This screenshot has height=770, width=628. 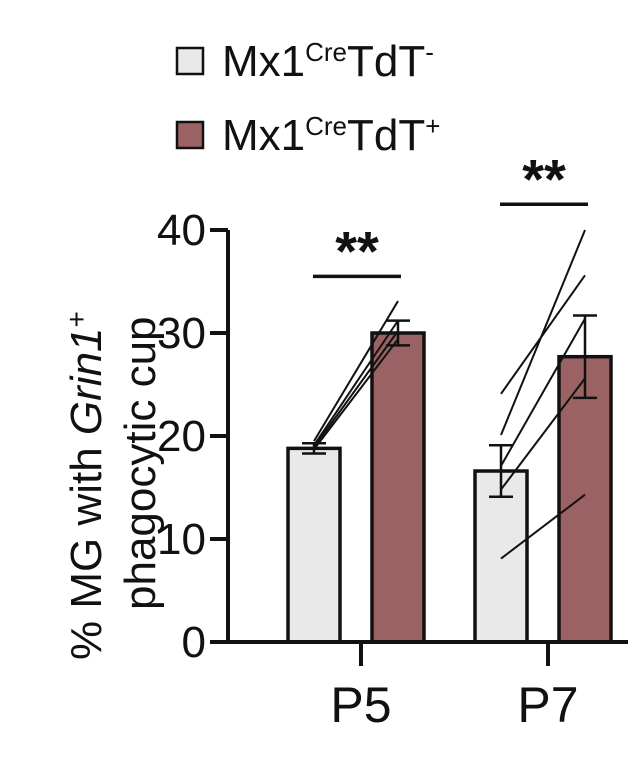 I want to click on significance-label-p7: **, so click(x=544, y=178).